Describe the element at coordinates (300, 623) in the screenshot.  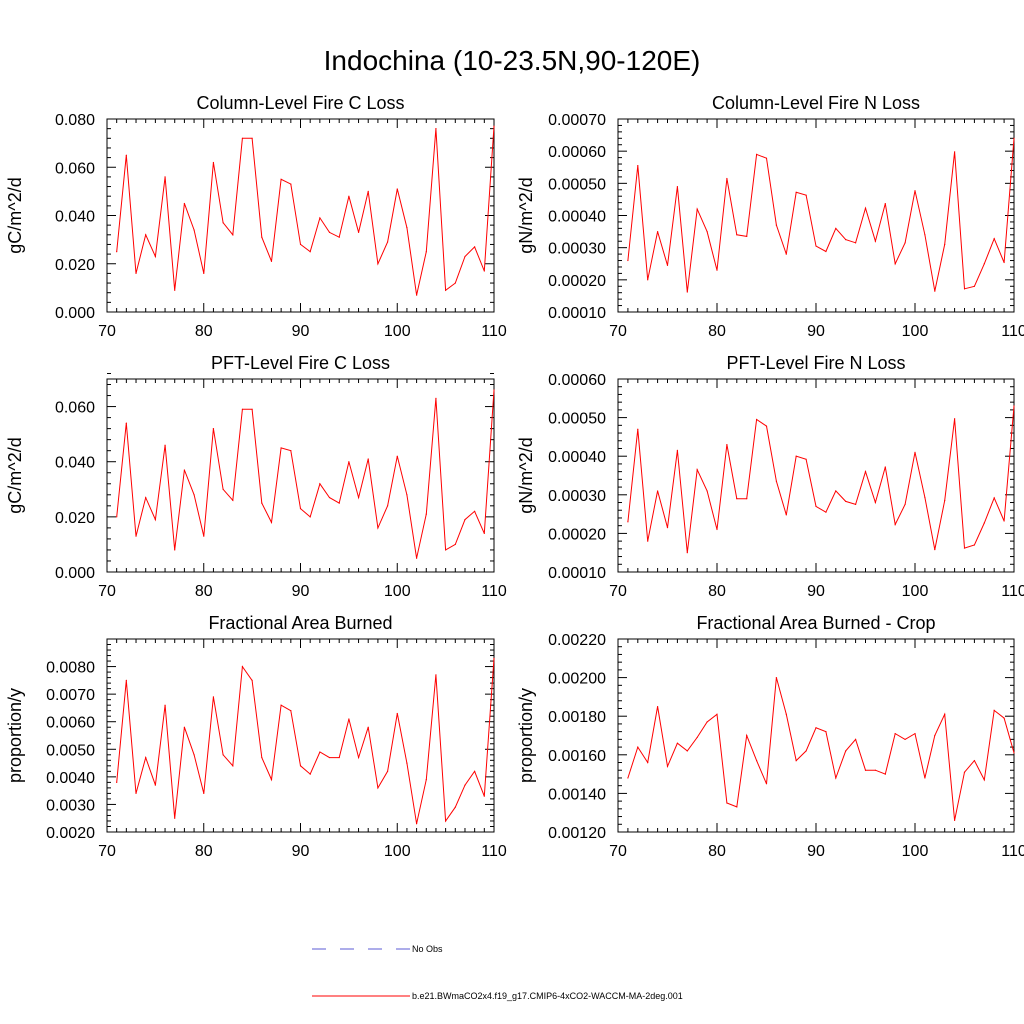
I see `panel-title: Fractional Area Burned` at that location.